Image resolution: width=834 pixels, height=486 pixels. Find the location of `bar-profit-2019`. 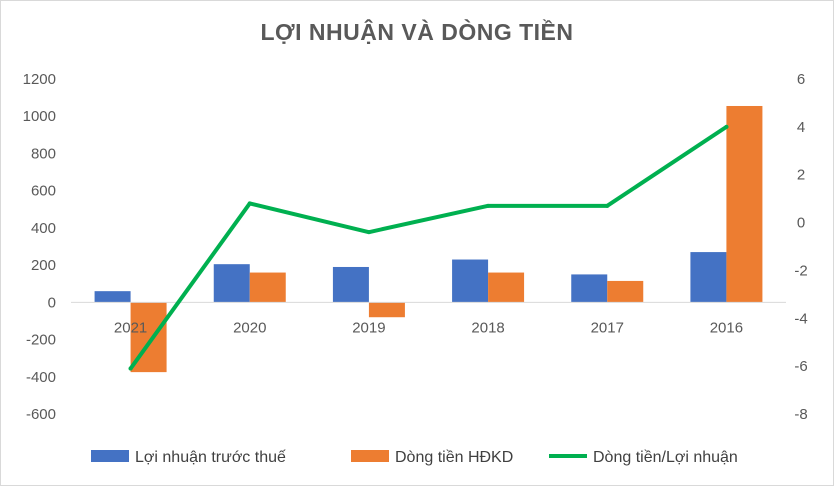

bar-profit-2019 is located at coordinates (350, 284).